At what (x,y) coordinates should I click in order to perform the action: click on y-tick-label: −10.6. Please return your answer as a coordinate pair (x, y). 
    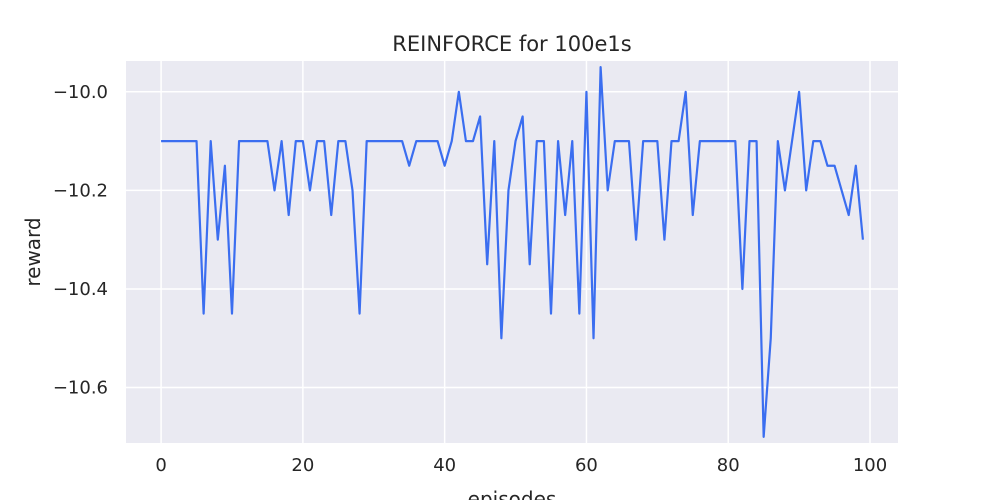
    Looking at the image, I should click on (80, 388).